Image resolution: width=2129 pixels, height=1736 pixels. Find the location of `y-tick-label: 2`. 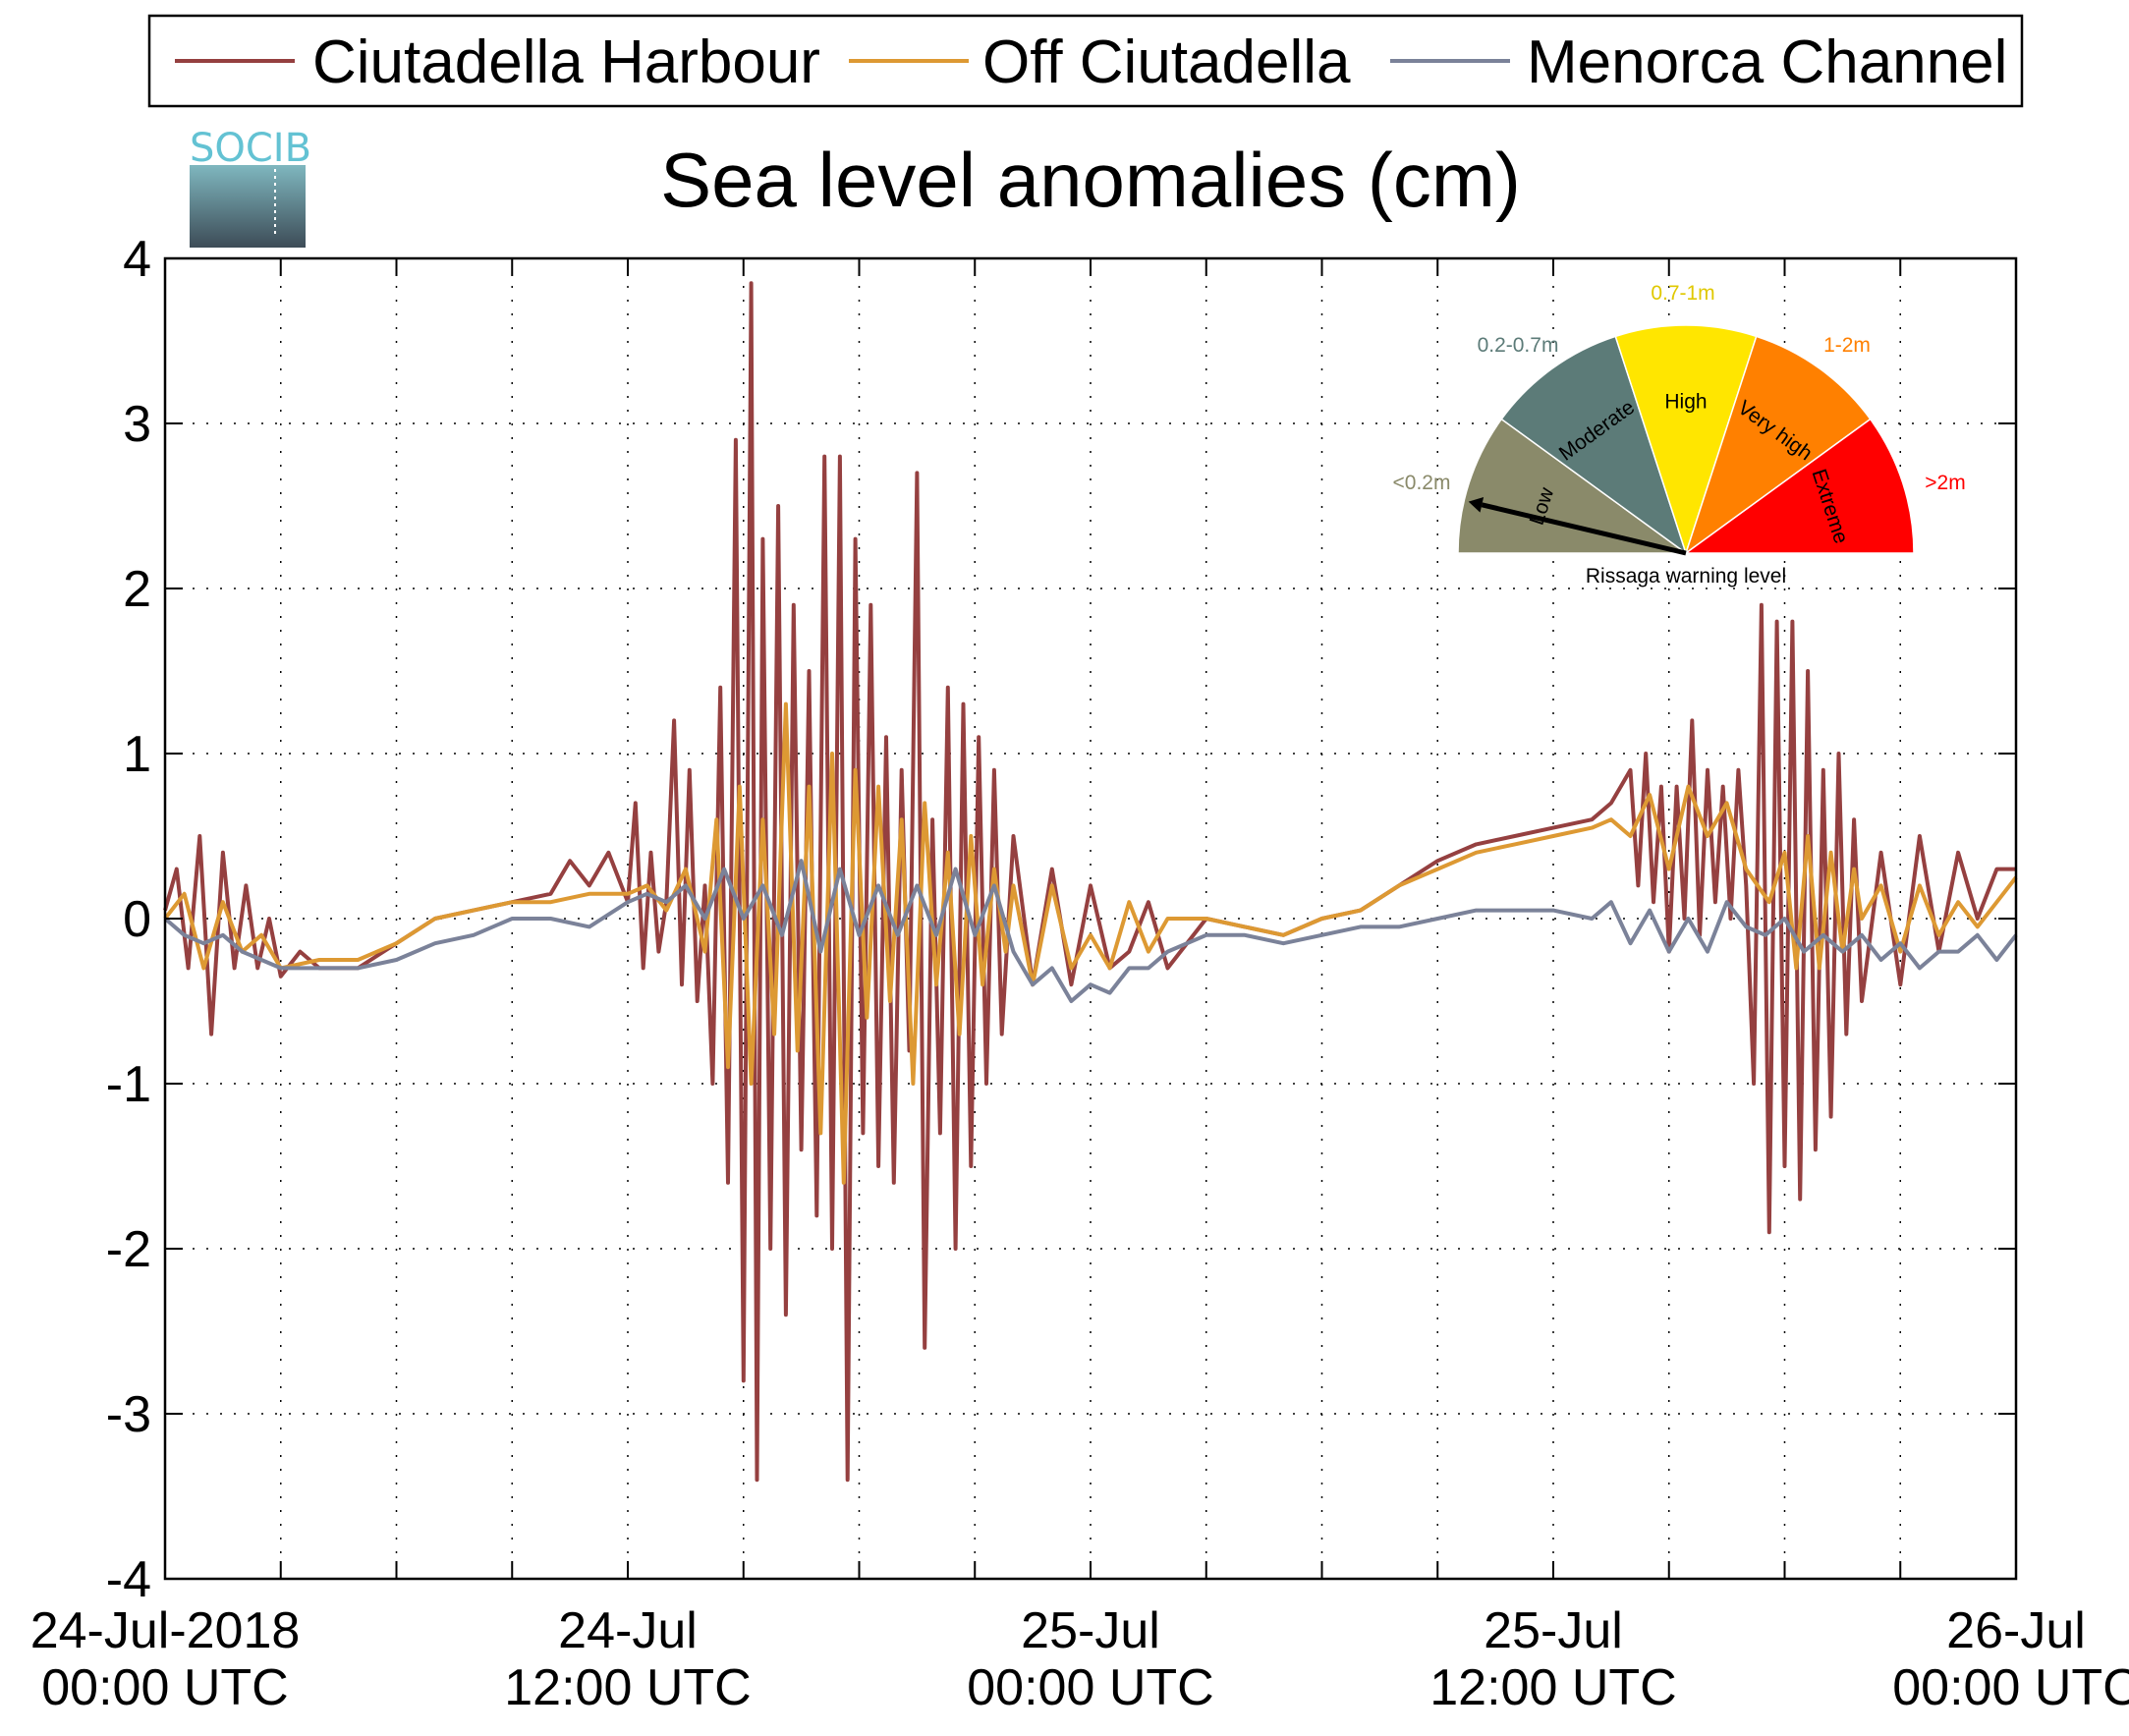

y-tick-label: 2 is located at coordinates (137, 589).